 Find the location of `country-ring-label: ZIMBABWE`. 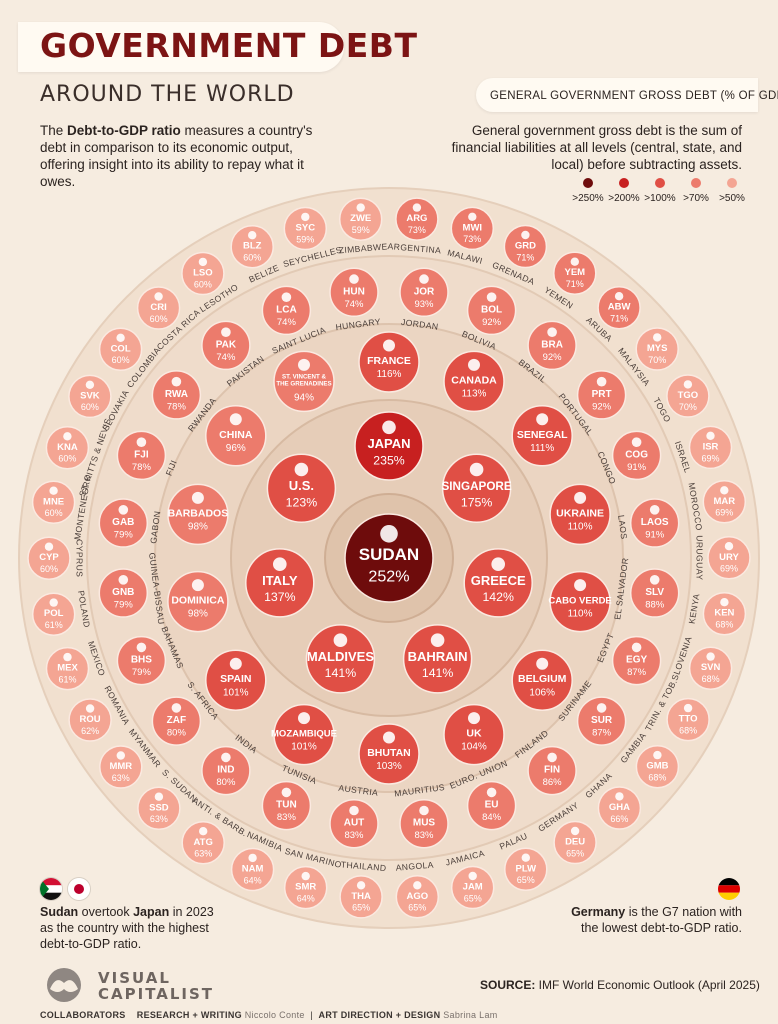

country-ring-label: ZIMBABWE is located at coordinates (363, 248).